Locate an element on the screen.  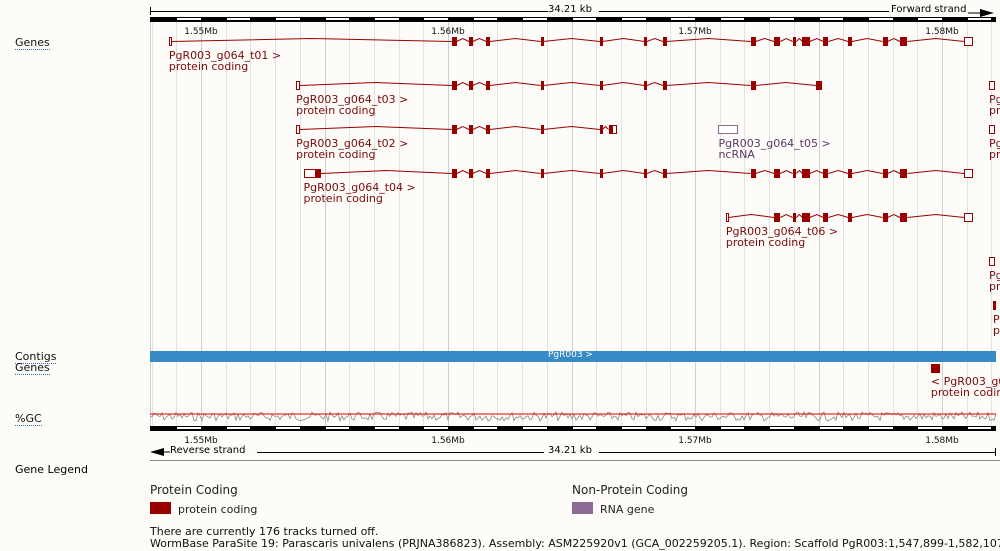
track-label-genes-forward: Genes is located at coordinates (32, 43).